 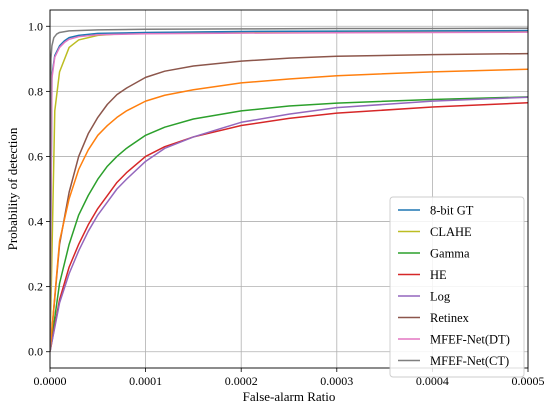 I want to click on x-tick-label: 0.0001, so click(x=145, y=381).